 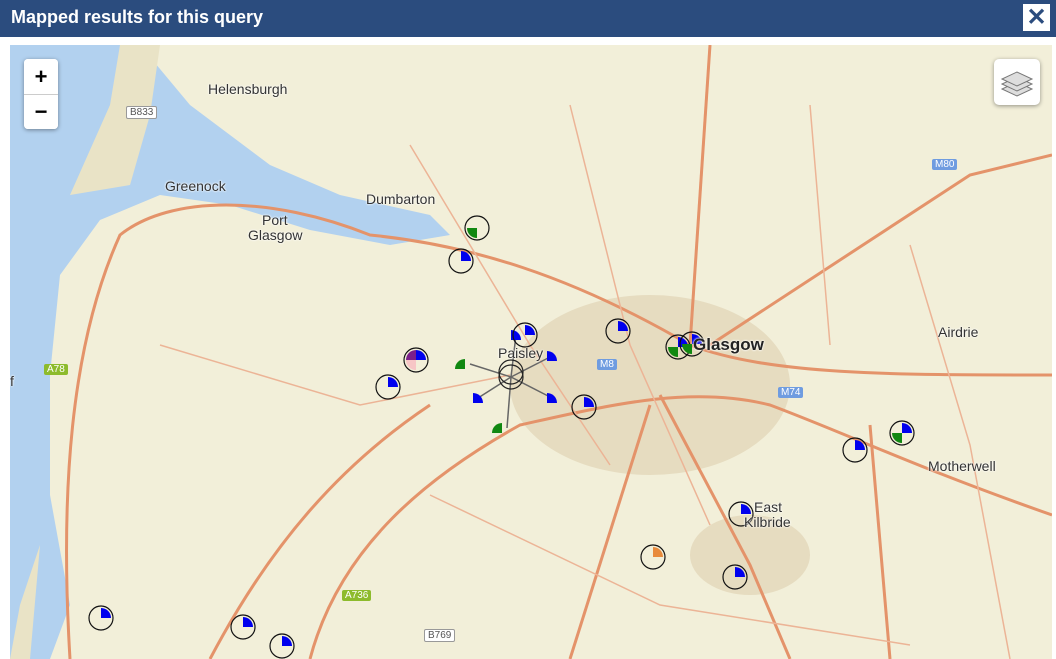 I want to click on place-label: f, so click(x=12, y=381).